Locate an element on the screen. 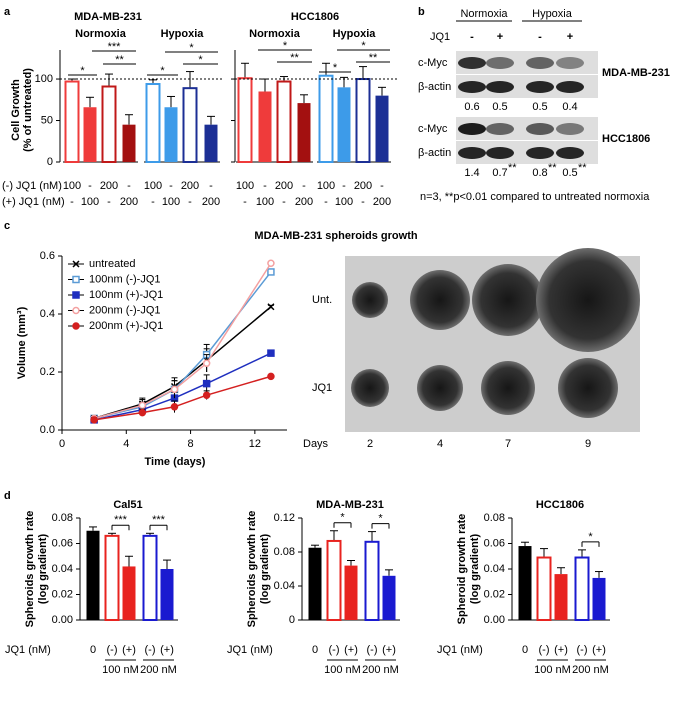  band-label: β-actin is located at coordinates (434, 87).